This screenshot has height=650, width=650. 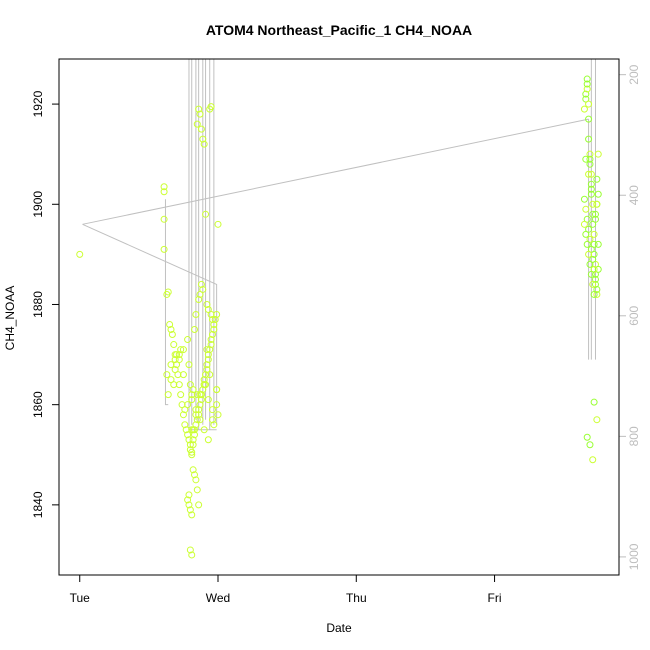 I want to click on x-tick-label: Wed, so click(x=218, y=598).